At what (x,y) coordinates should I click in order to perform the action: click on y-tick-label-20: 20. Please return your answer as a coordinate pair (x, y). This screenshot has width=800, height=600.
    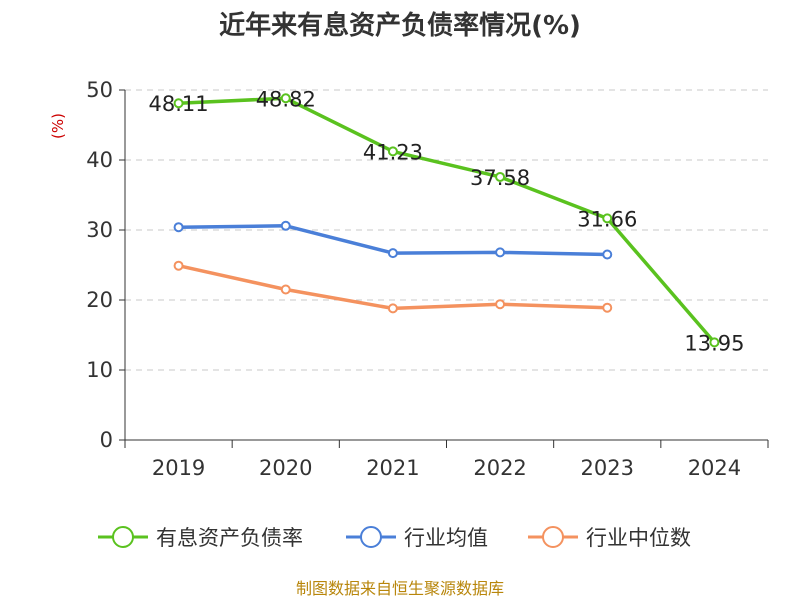
    Looking at the image, I should click on (99, 300).